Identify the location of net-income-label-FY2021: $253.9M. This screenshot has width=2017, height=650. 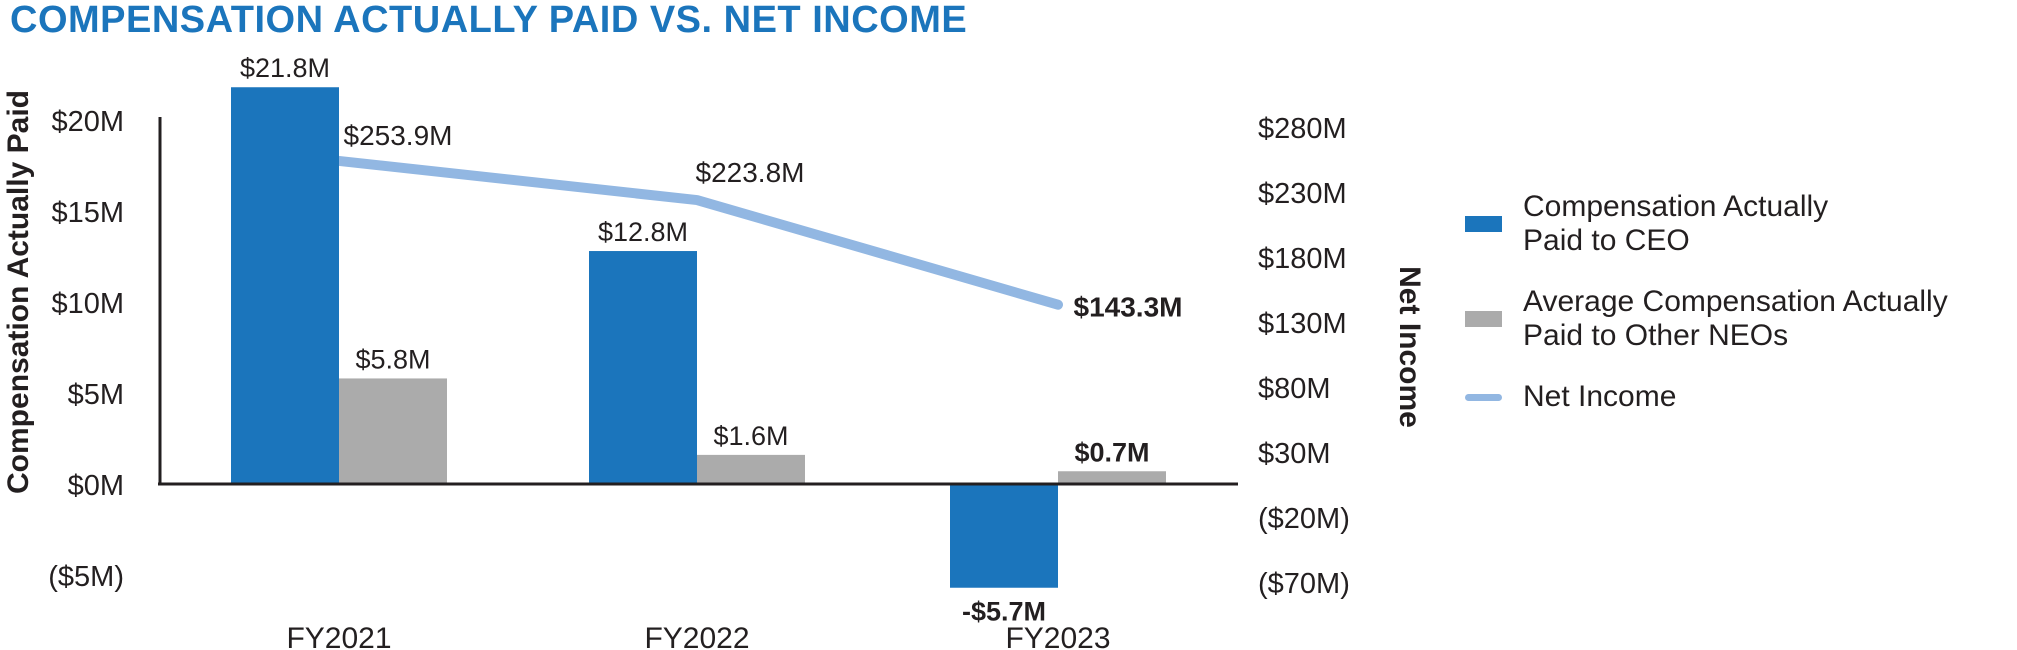
(398, 135).